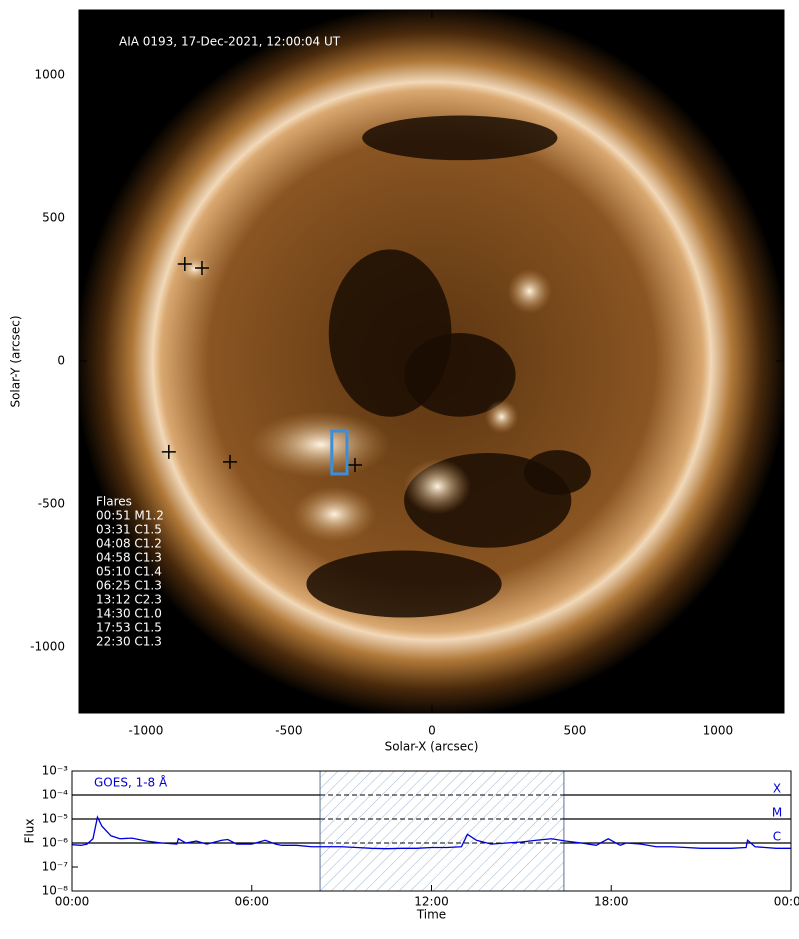  Describe the element at coordinates (55, 795) in the screenshot. I see `y-tick-label: 10⁻⁴` at that location.